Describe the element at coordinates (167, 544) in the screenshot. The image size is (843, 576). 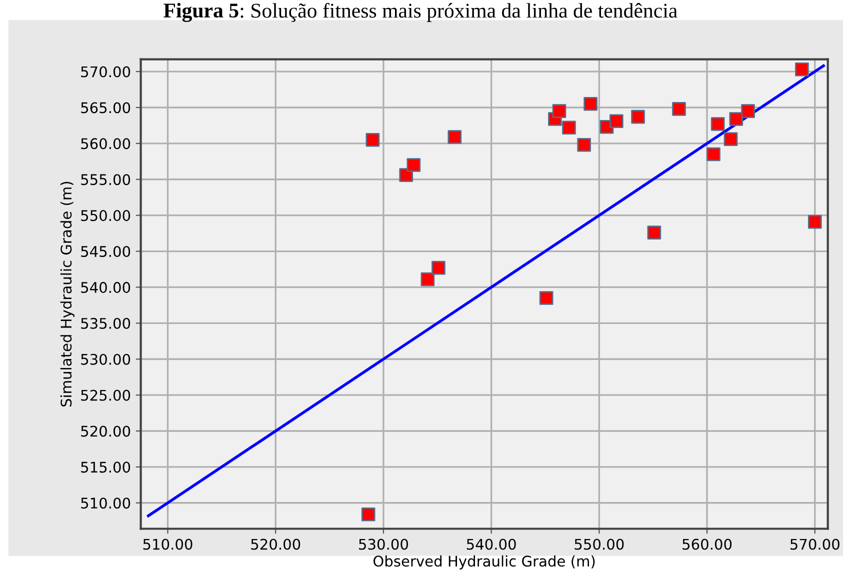
I see `x-tick-label: 510.00` at that location.